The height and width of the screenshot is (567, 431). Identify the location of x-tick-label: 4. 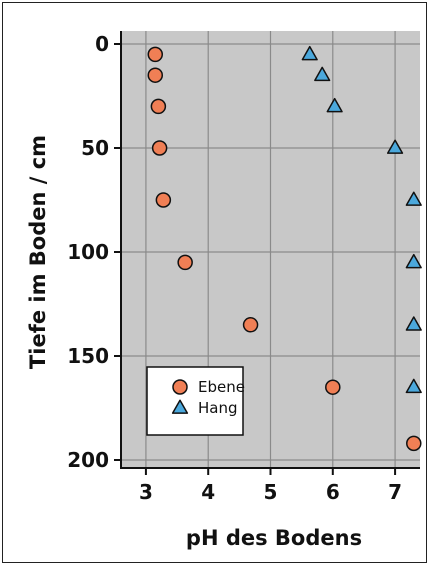
(208, 492).